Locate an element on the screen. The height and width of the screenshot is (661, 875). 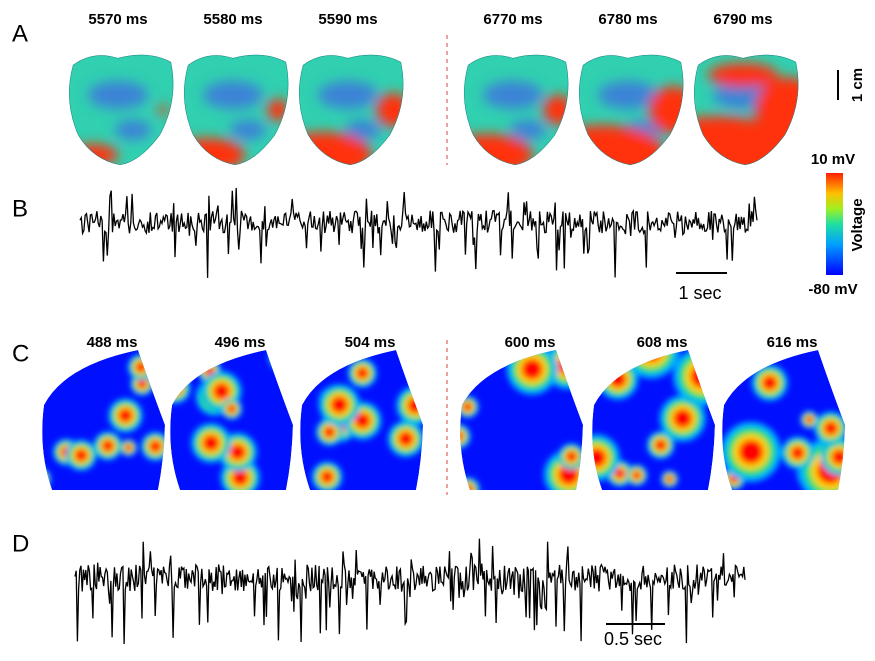
scale-label: 1 cm is located at coordinates (857, 85).